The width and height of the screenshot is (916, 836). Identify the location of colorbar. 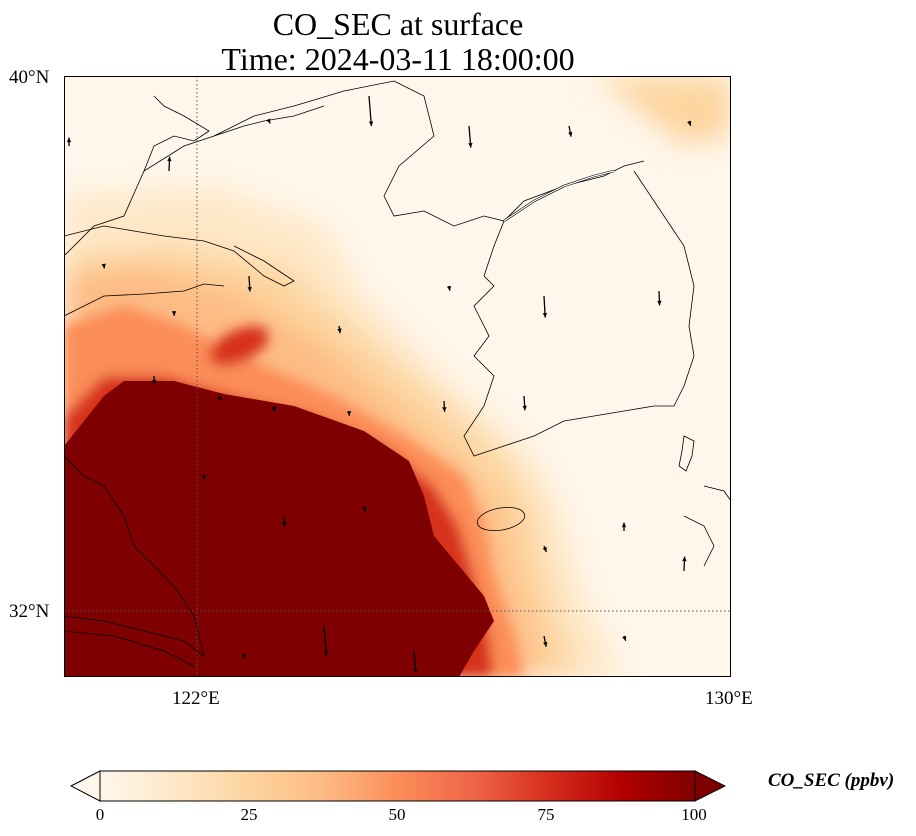
(398, 786).